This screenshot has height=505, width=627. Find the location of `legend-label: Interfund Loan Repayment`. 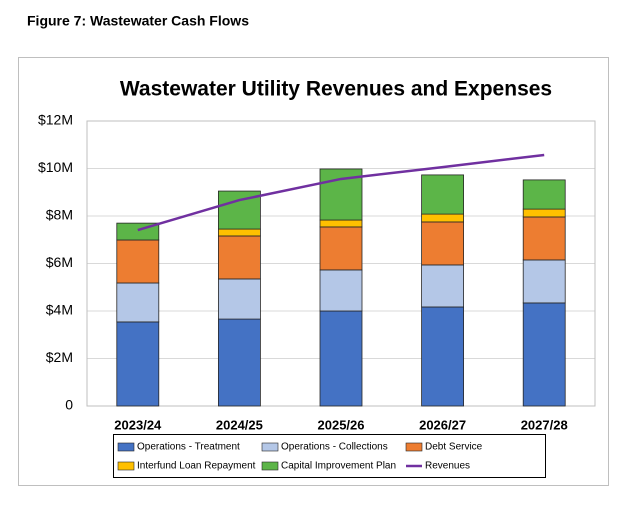

legend-label: Interfund Loan Repayment is located at coordinates (196, 466).